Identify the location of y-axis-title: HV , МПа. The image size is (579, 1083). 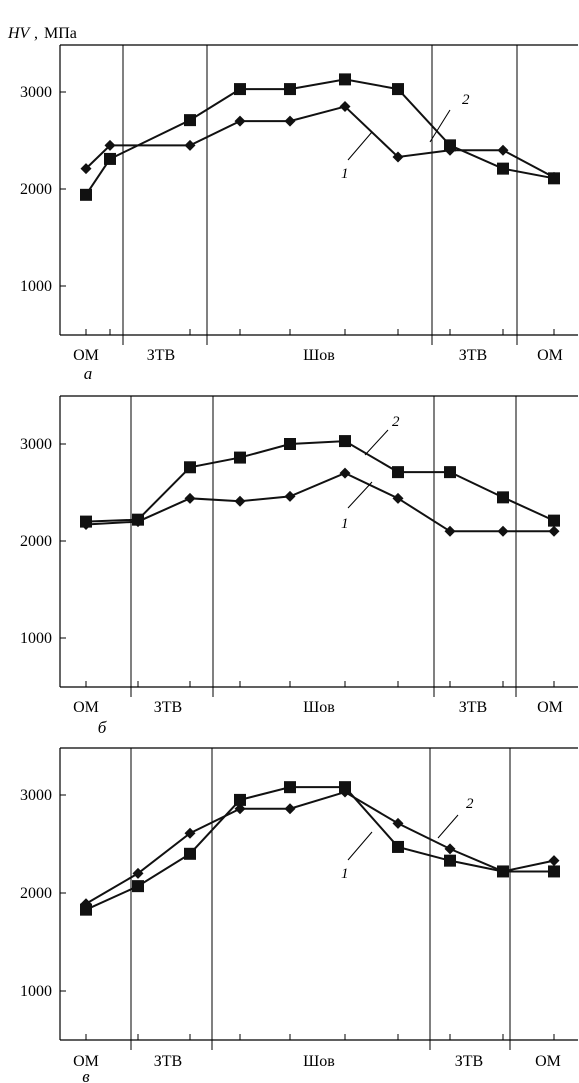
(42, 33).